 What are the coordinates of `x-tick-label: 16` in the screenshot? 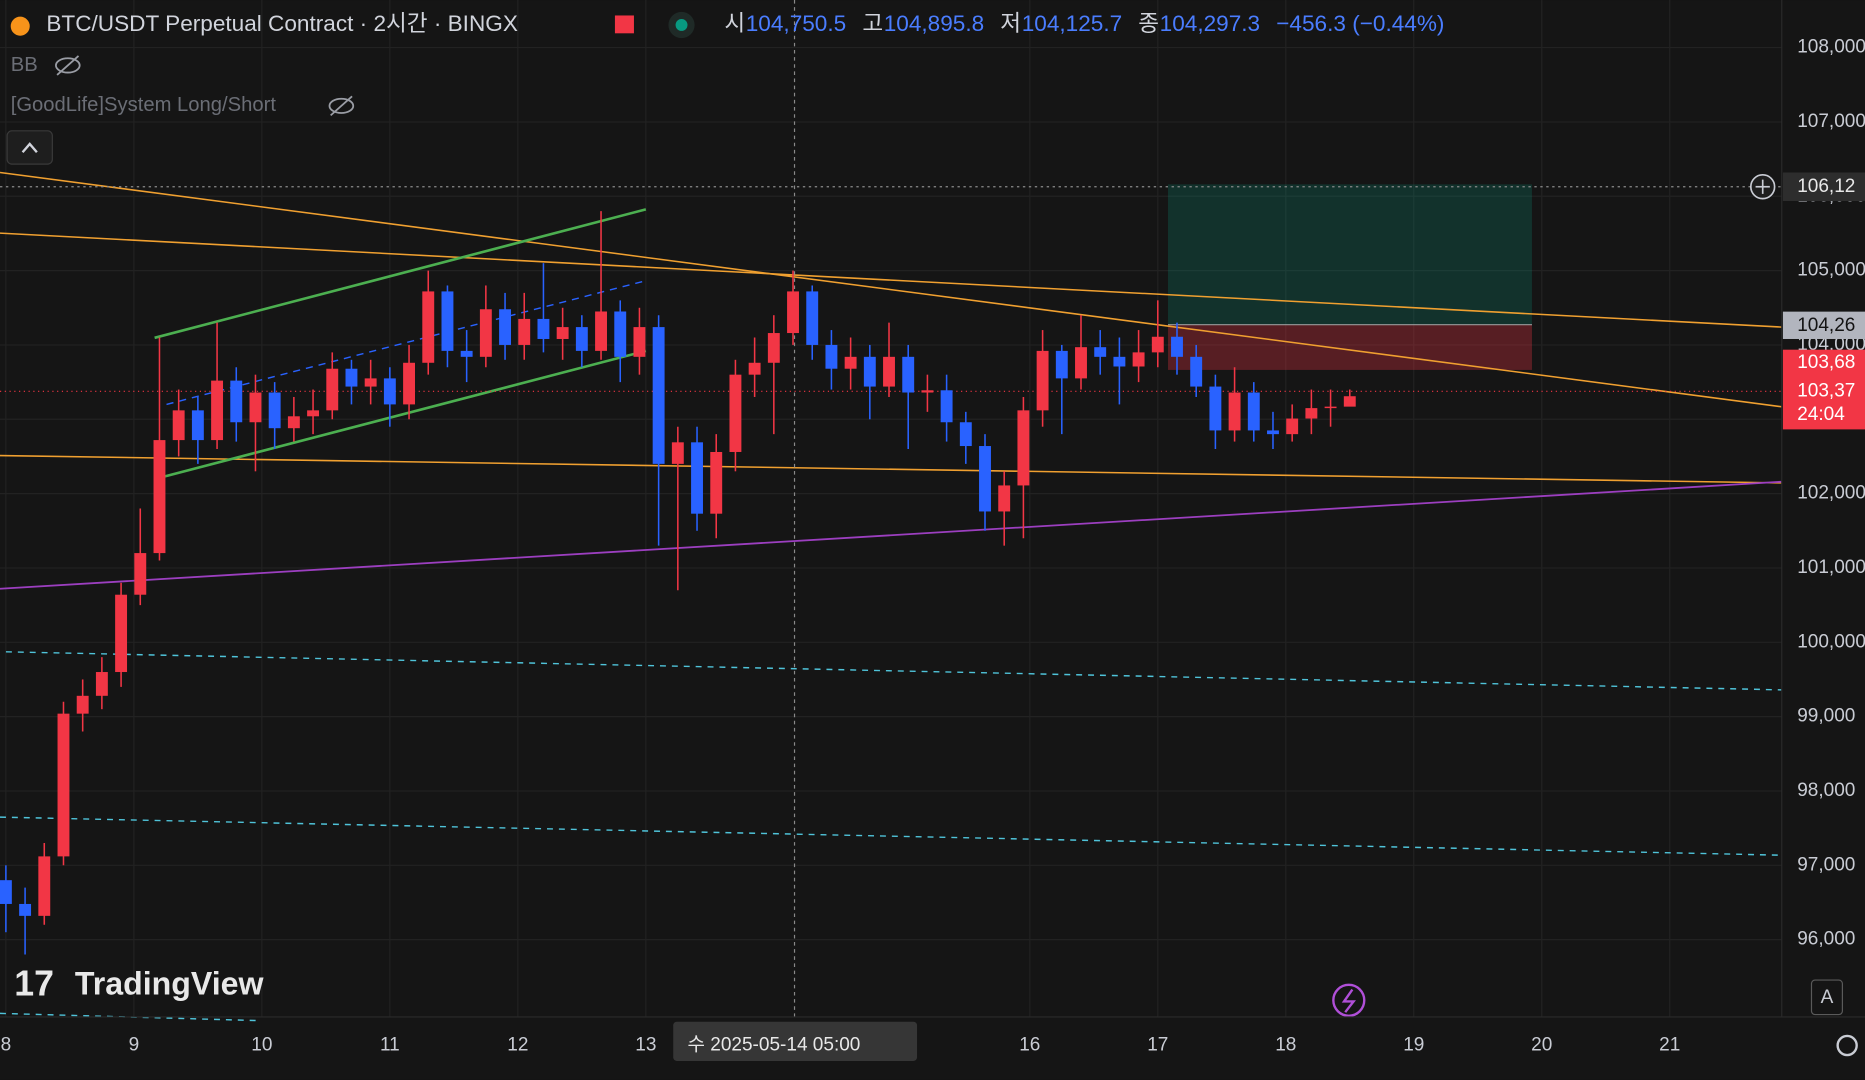 It's located at (1029, 1045).